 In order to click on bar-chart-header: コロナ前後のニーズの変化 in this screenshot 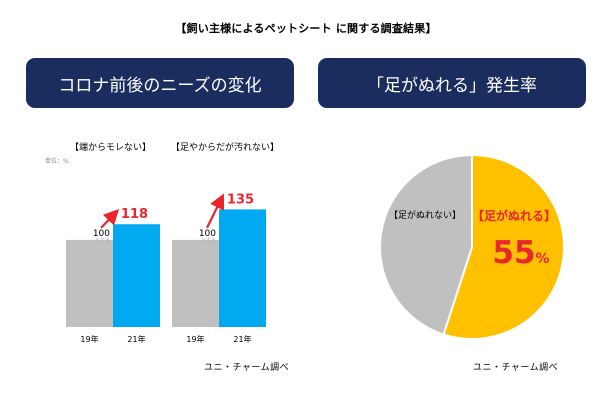, I will do `click(160, 83)`.